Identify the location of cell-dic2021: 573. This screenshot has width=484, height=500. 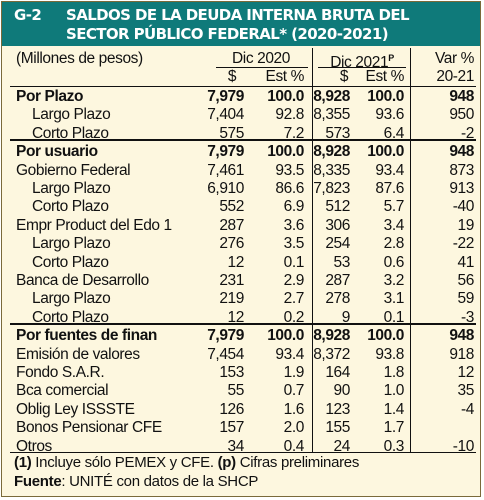
(337, 133).